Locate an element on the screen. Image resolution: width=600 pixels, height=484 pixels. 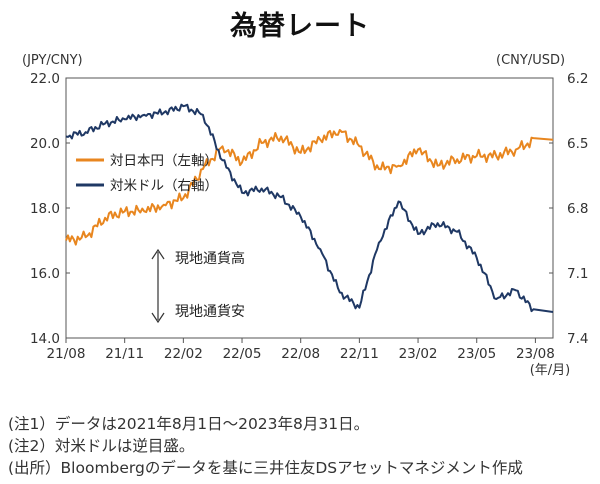
x-tick-label: 21/11 is located at coordinates (124, 354).